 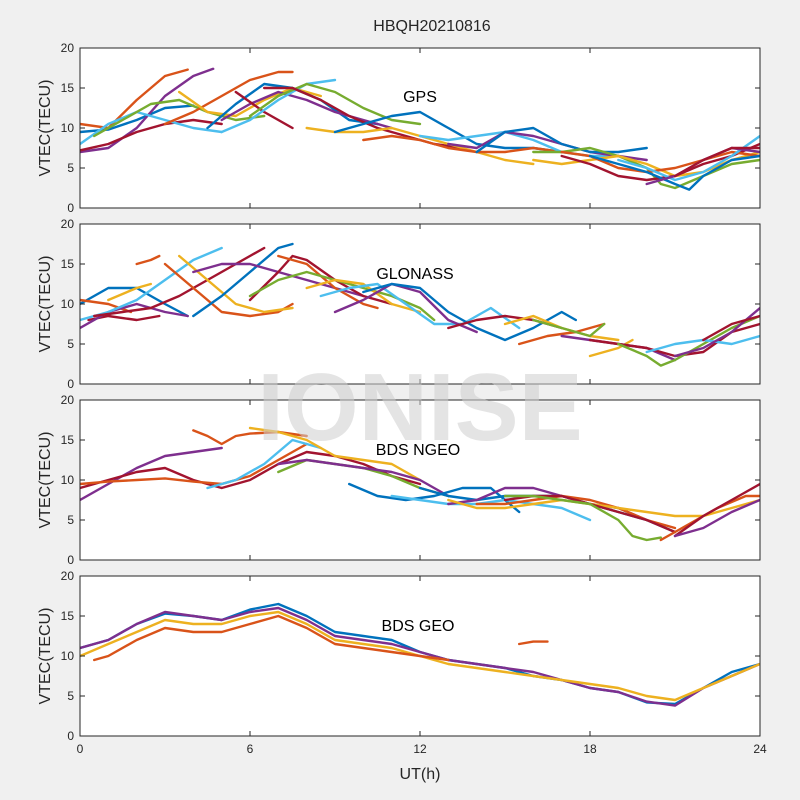 What do you see at coordinates (80, 749) in the screenshot?
I see `x-tick-label: 0` at bounding box center [80, 749].